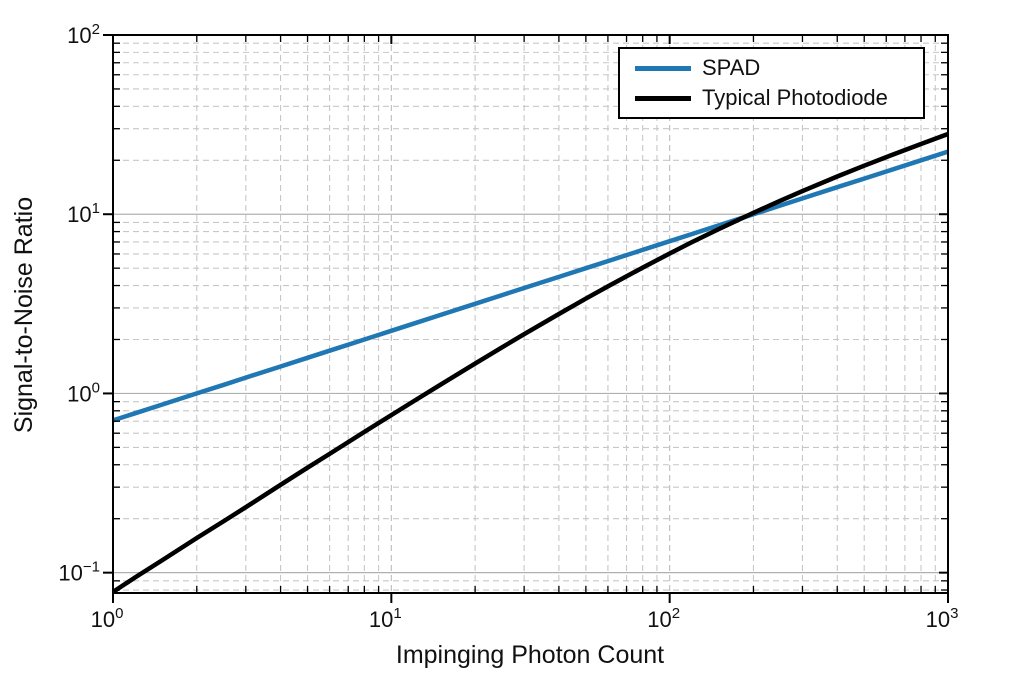 This screenshot has width=1014, height=696. What do you see at coordinates (663, 68) in the screenshot?
I see `spad-line-swatch` at bounding box center [663, 68].